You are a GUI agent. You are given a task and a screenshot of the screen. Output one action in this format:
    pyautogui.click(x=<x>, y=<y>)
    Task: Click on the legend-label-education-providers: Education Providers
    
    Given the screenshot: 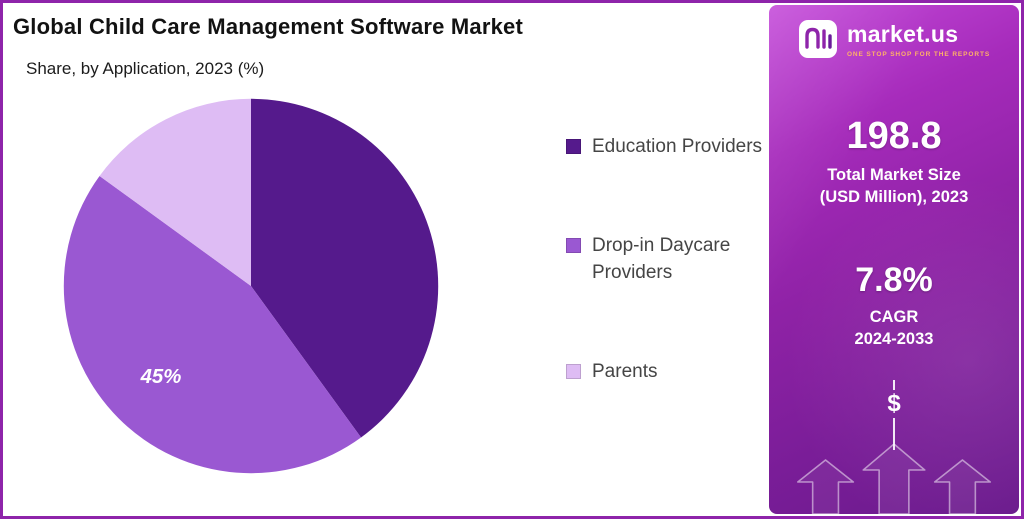 What is the action you would take?
    pyautogui.click(x=677, y=146)
    